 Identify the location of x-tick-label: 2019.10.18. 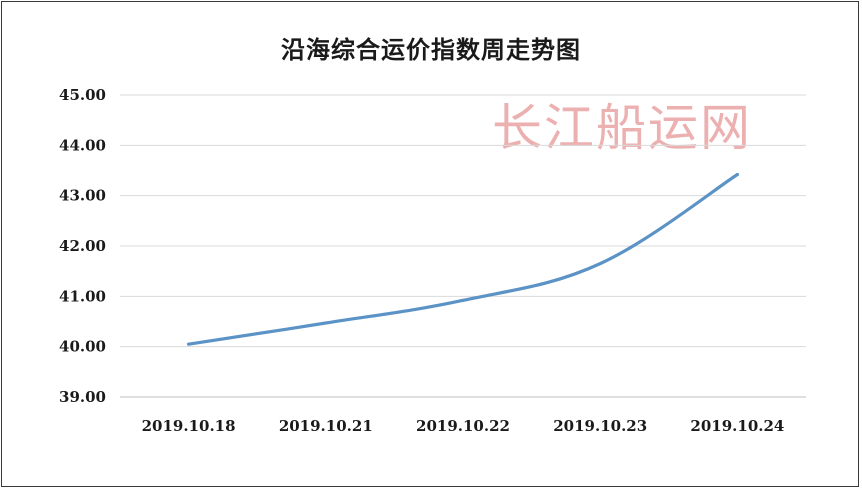
(189, 426).